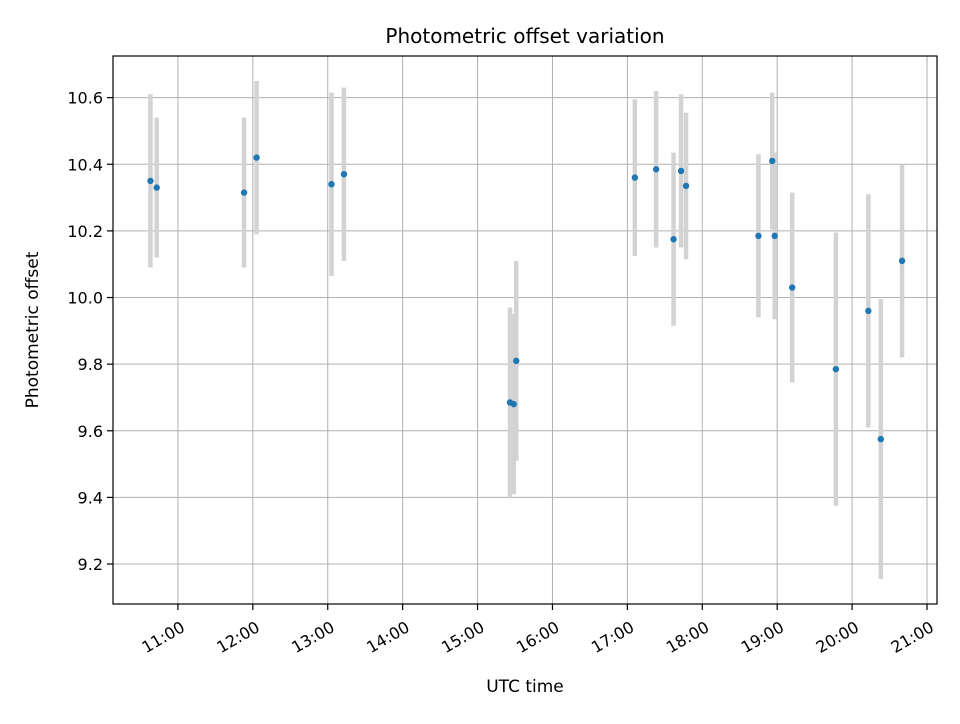 This screenshot has width=960, height=724. I want to click on y-tick-label: 10.4, so click(85, 164).